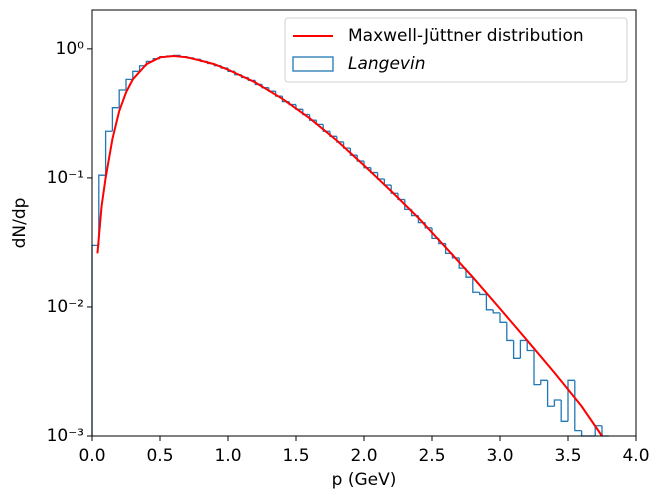 The height and width of the screenshot is (491, 655). I want to click on x-tick-label: 2.5, so click(431, 456).